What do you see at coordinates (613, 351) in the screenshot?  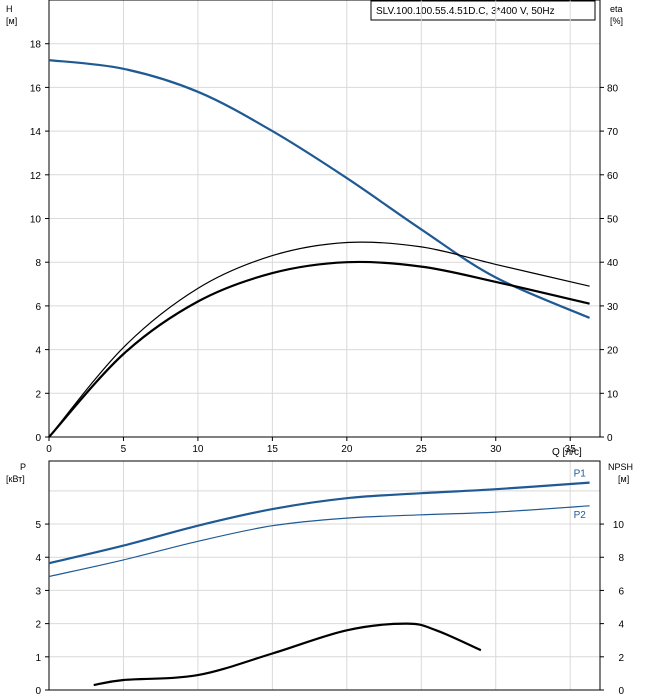 I see `y2-tick-label: 20` at bounding box center [613, 351].